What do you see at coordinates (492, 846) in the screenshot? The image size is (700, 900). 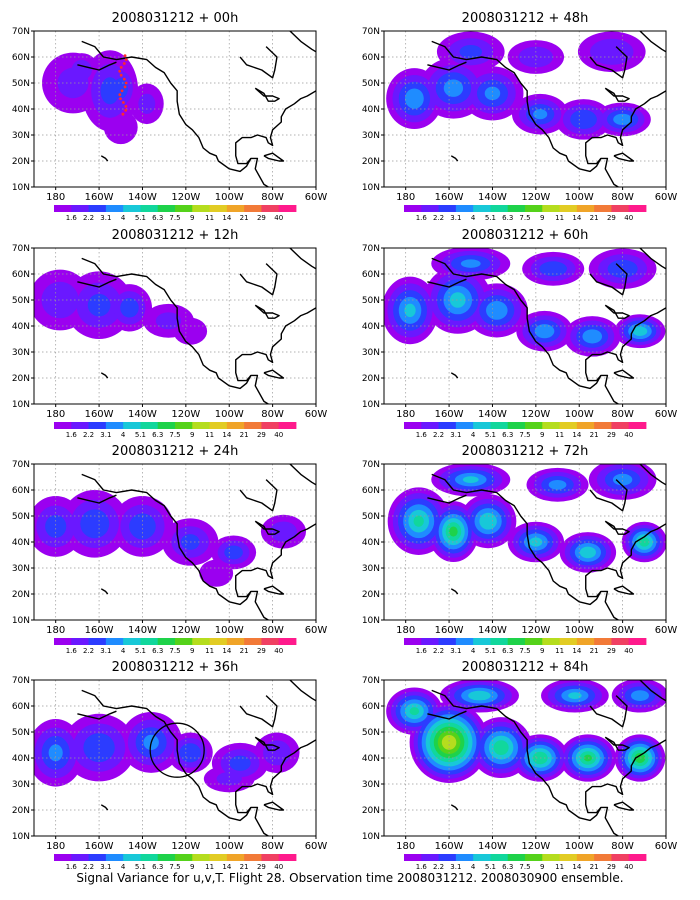 I see `lon-tick-label: 140W` at bounding box center [492, 846].